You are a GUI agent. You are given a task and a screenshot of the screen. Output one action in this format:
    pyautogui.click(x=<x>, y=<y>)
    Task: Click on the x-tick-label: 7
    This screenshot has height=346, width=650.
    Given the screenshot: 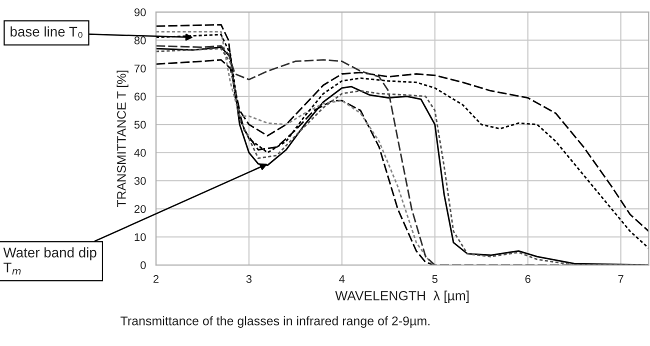 What is the action you would take?
    pyautogui.click(x=621, y=279)
    